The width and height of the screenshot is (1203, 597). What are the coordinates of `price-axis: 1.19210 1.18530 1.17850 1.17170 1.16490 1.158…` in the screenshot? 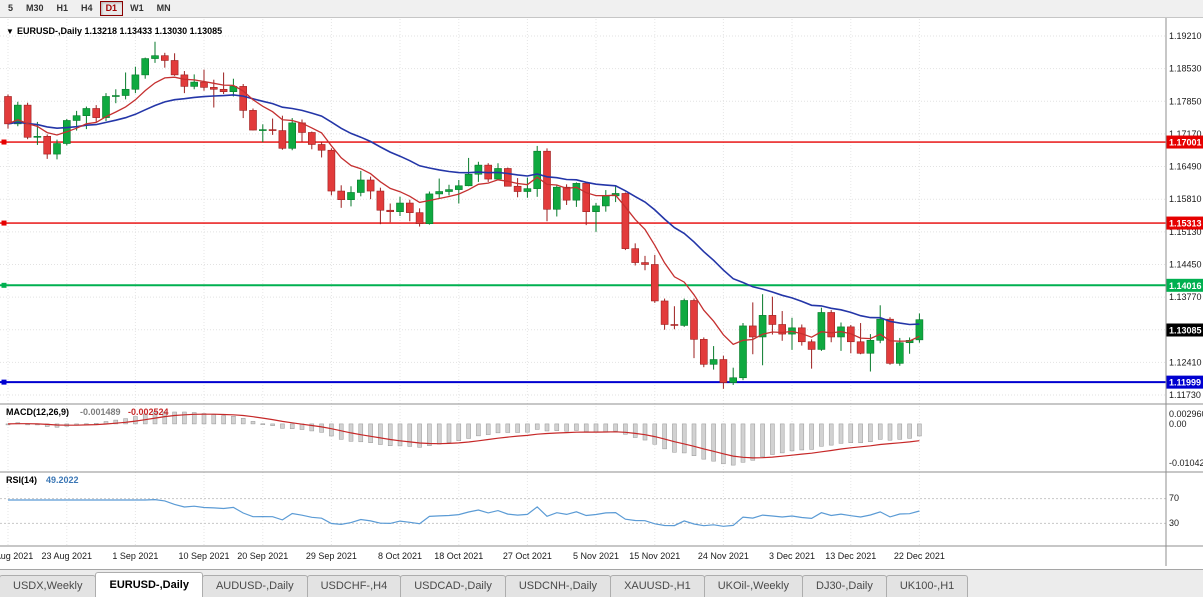 It's located at (1185, 215).